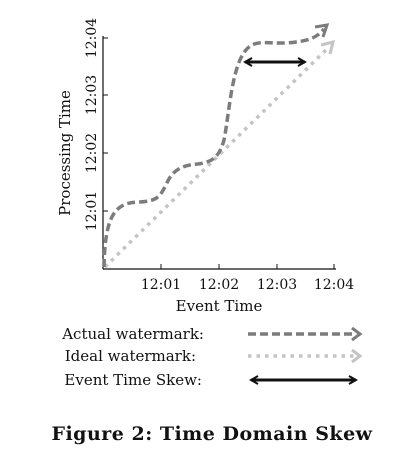 This screenshot has width=411, height=456. I want to click on y-tick-label-2: 12:02, so click(92, 153).